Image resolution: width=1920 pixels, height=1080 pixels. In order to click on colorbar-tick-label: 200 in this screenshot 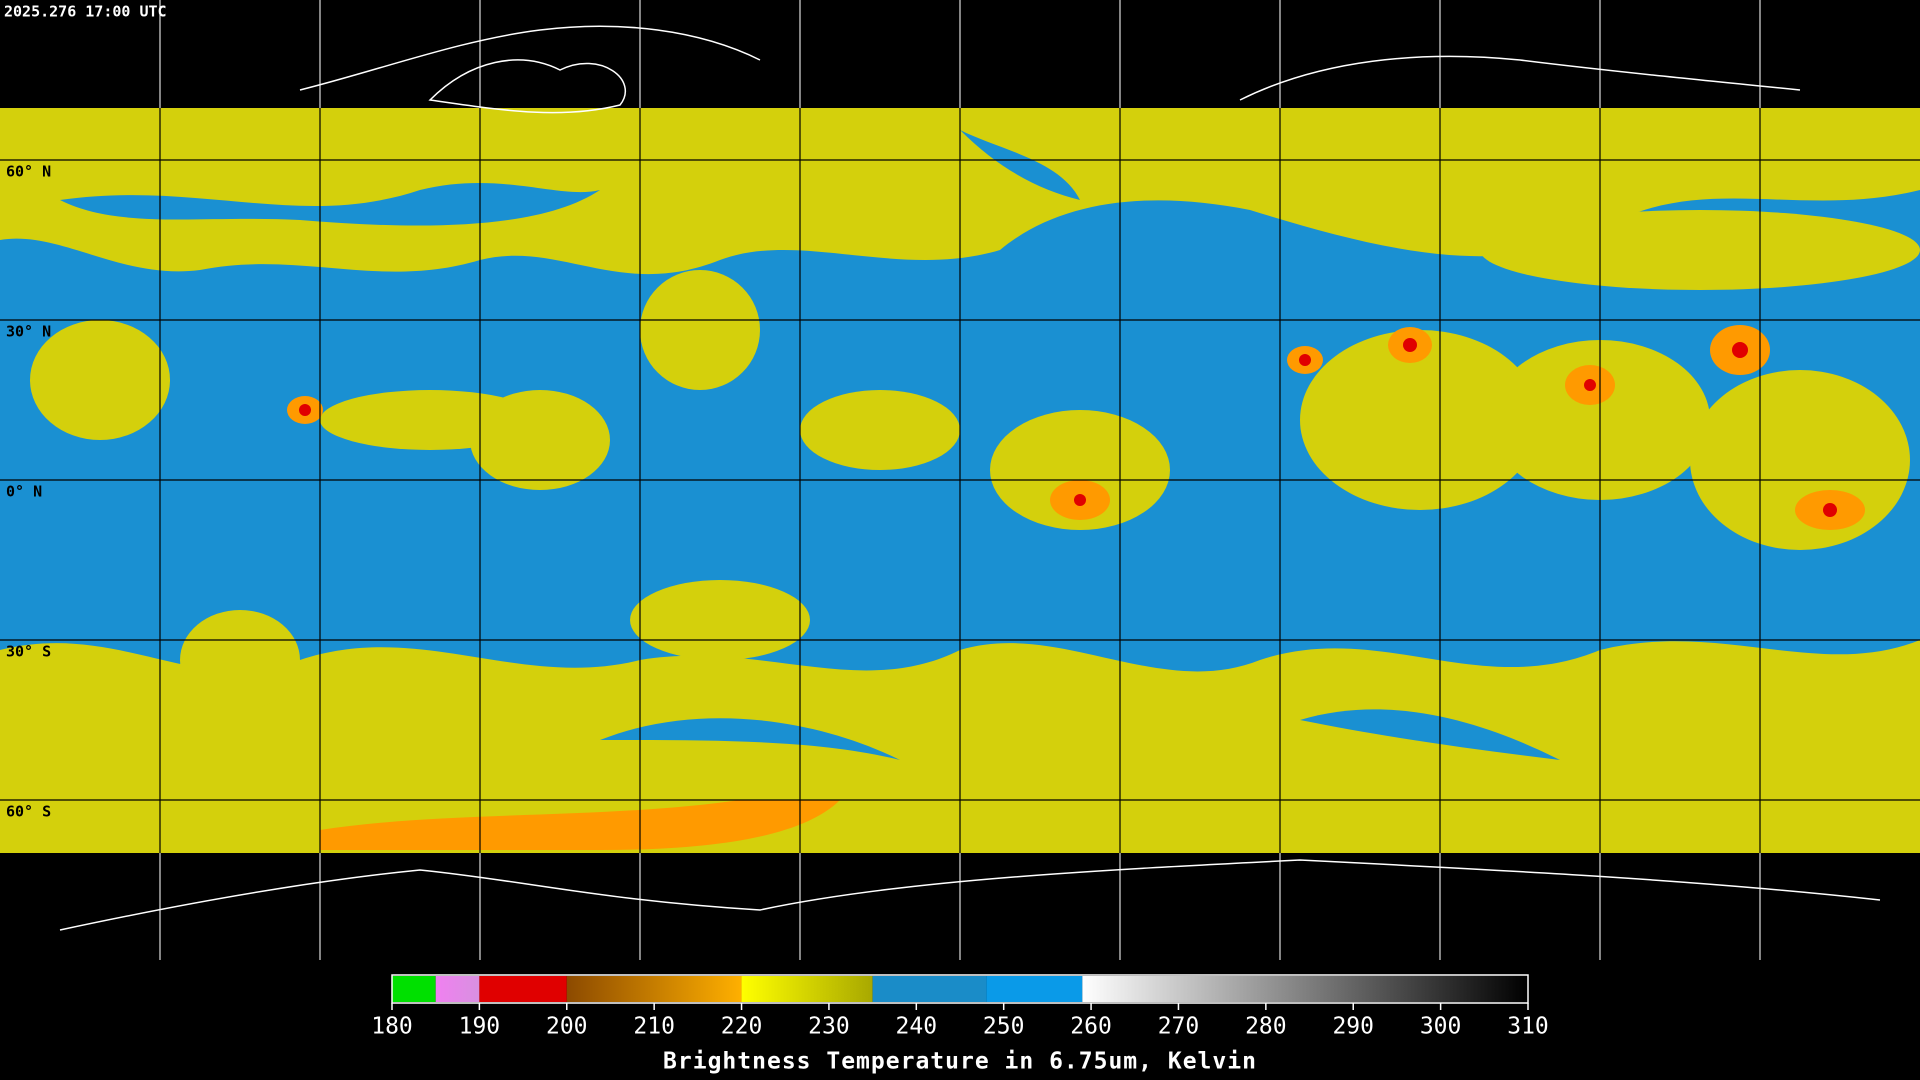, I will do `click(567, 1027)`.